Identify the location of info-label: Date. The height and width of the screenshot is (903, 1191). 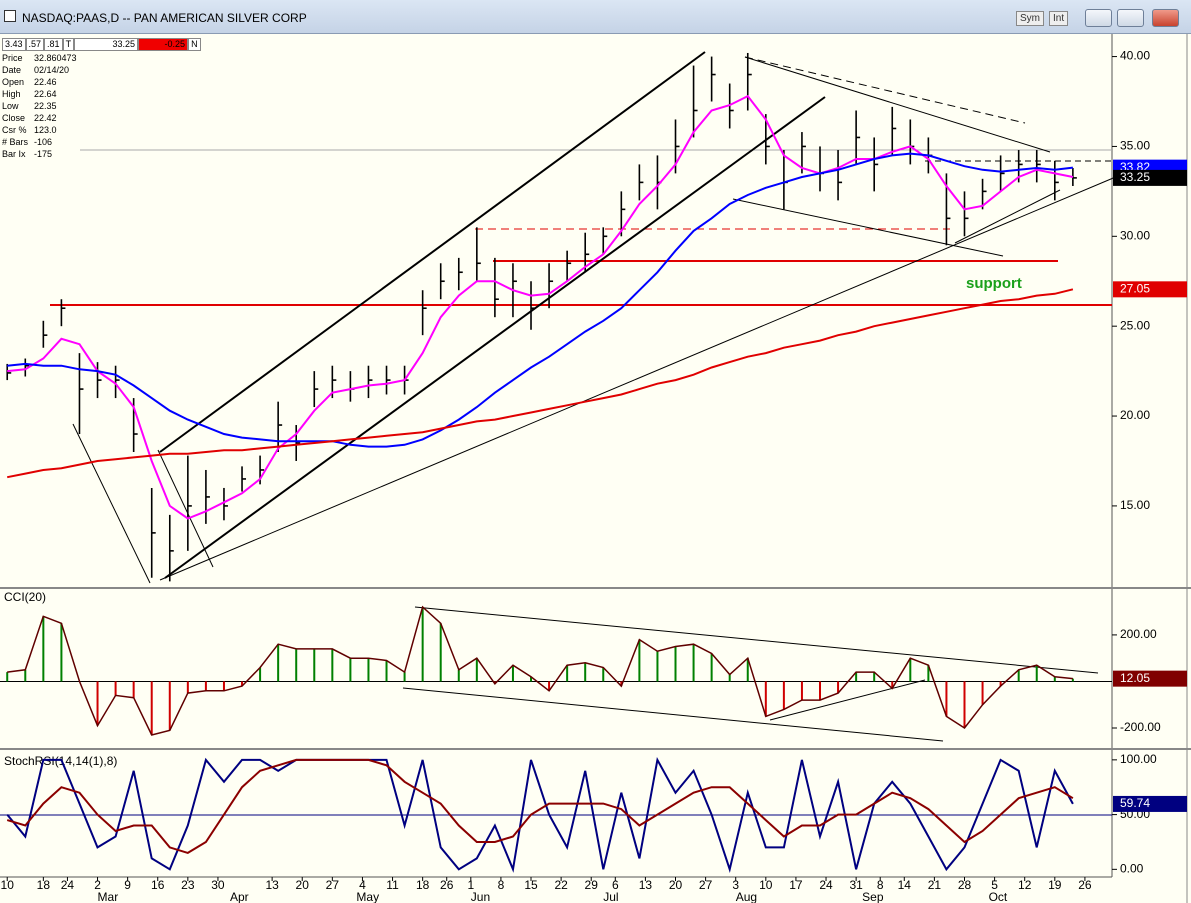
(12, 70).